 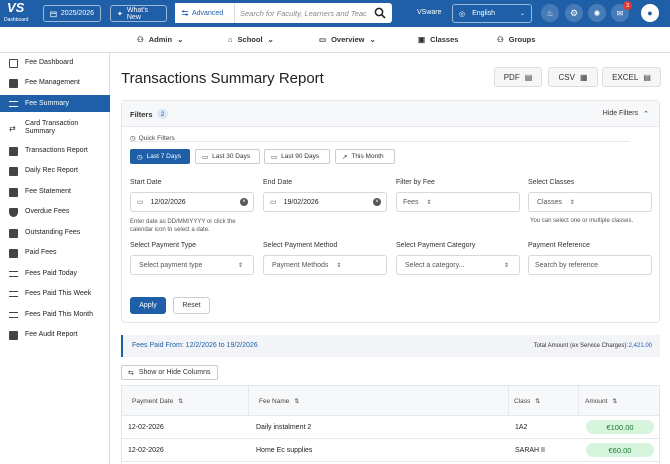 I want to click on nav-classes: ▣ Classes, so click(x=438, y=39).